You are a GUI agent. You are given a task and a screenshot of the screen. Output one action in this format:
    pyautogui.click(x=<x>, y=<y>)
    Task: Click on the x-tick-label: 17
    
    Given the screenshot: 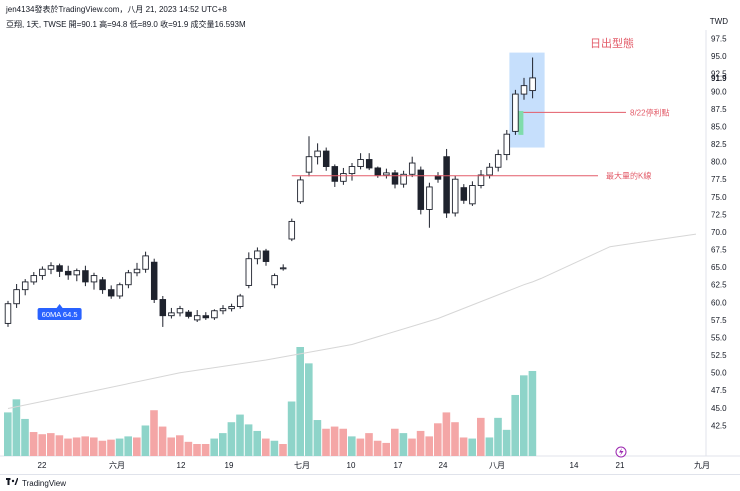 What is the action you would take?
    pyautogui.click(x=398, y=465)
    